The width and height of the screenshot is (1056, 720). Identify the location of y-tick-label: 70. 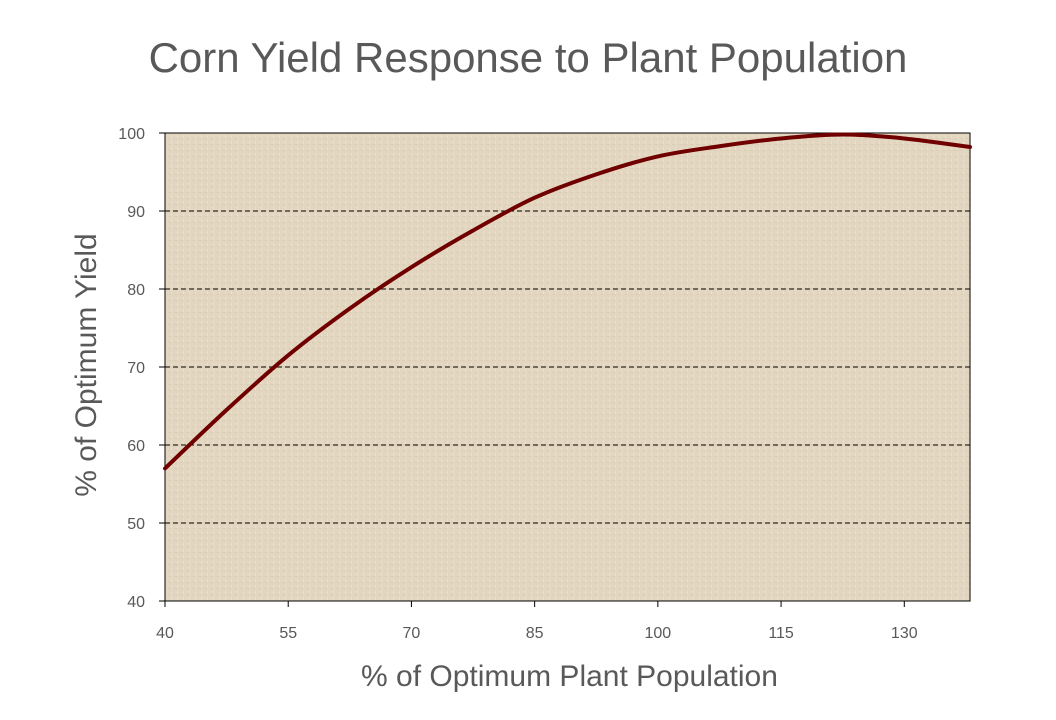
(136, 368).